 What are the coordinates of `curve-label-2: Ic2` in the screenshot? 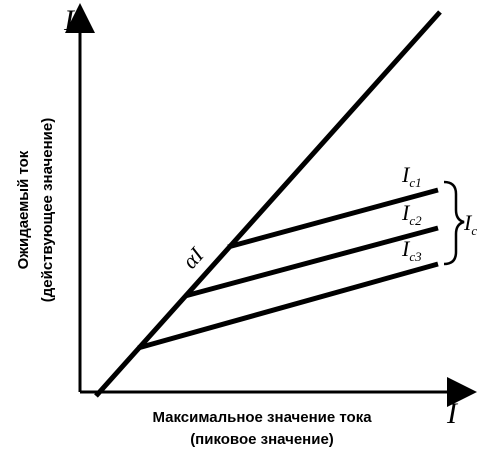 It's located at (411, 214).